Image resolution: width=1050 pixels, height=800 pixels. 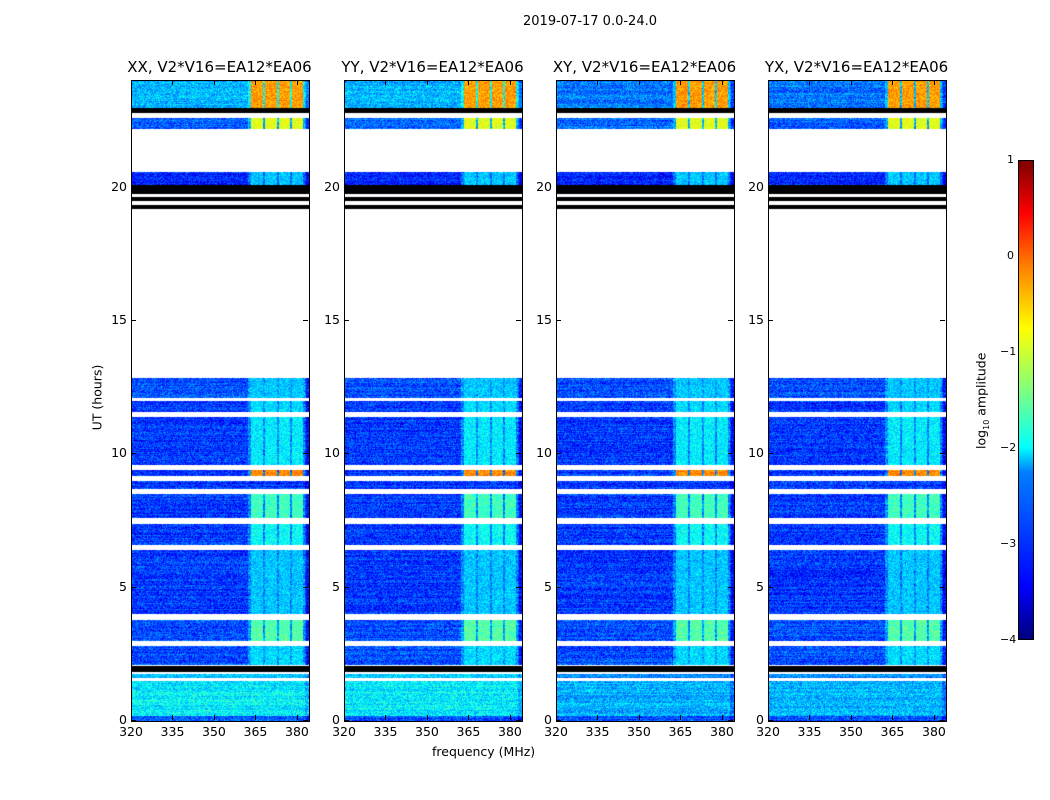 What do you see at coordinates (432, 67) in the screenshot?
I see `panel-title: YY, V2*V16=EA12*EA06` at bounding box center [432, 67].